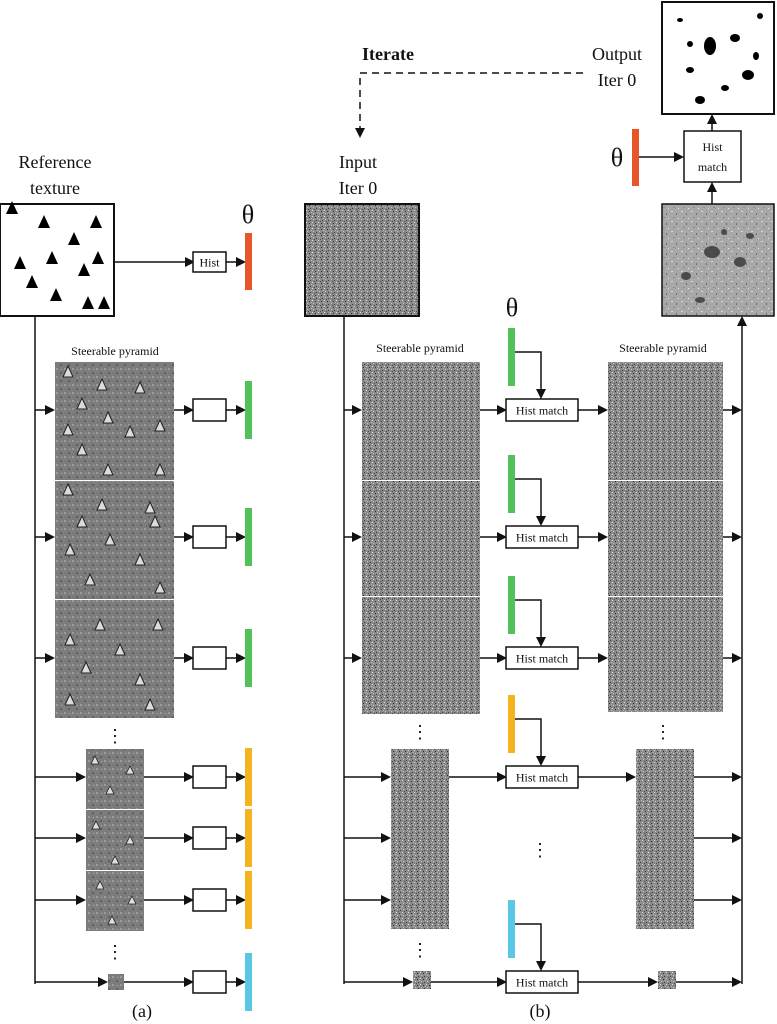 This screenshot has width=777, height=1024. I want to click on orange-stat-bar, so click(248, 261).